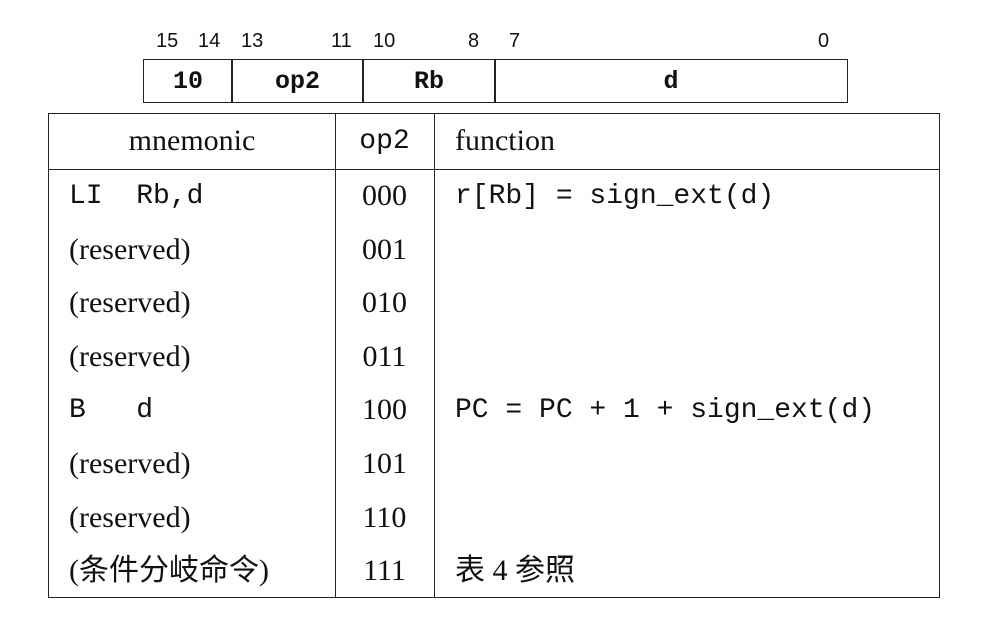  Describe the element at coordinates (384, 463) in the screenshot. I see `row-op2: 101` at that location.